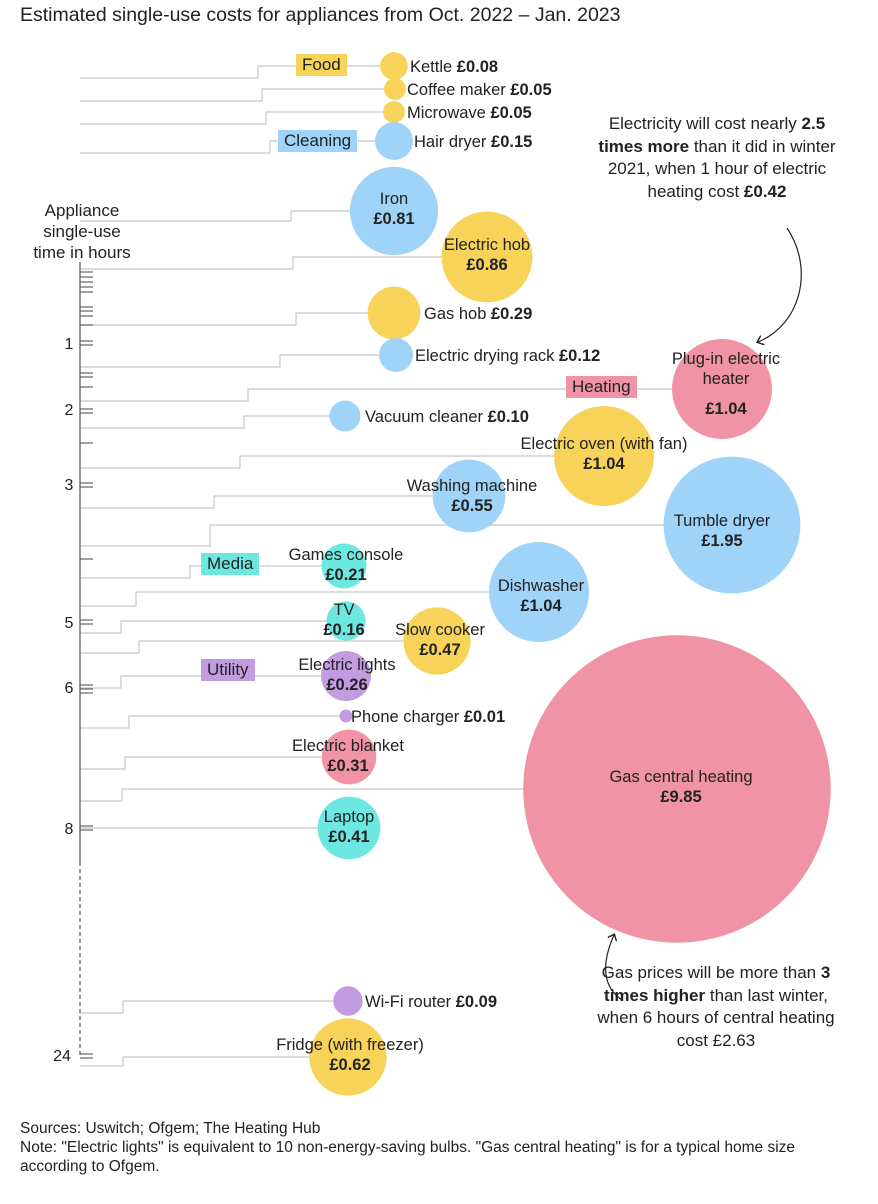  I want to click on bubble-name: Wi-Fi router, so click(410, 1002).